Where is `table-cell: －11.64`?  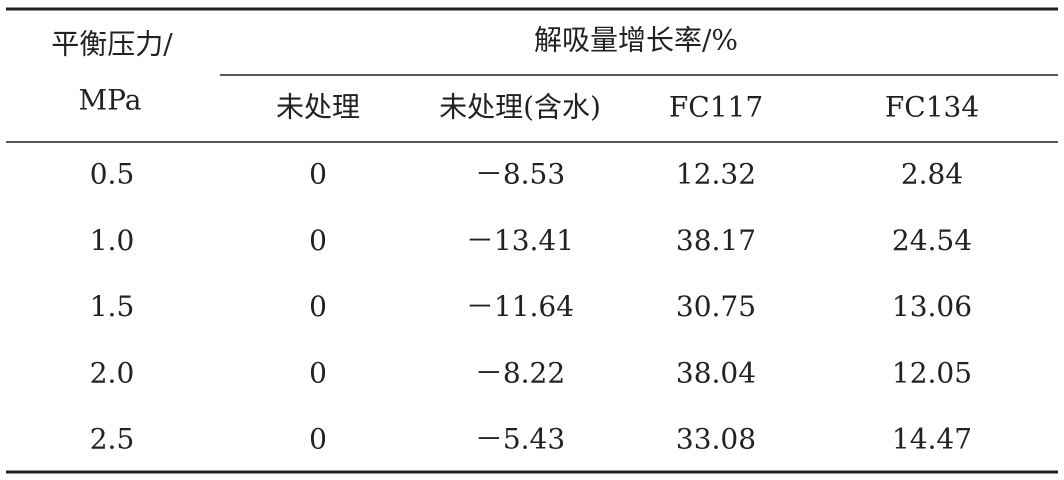
table-cell: －11.64 is located at coordinates (520, 306).